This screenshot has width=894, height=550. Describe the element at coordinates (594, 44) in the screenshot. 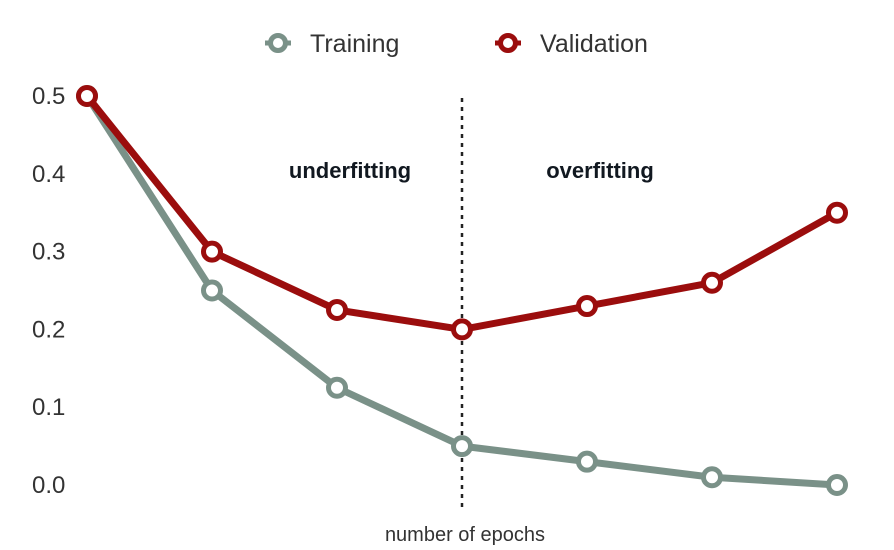

I see `legend-label: Validation` at that location.